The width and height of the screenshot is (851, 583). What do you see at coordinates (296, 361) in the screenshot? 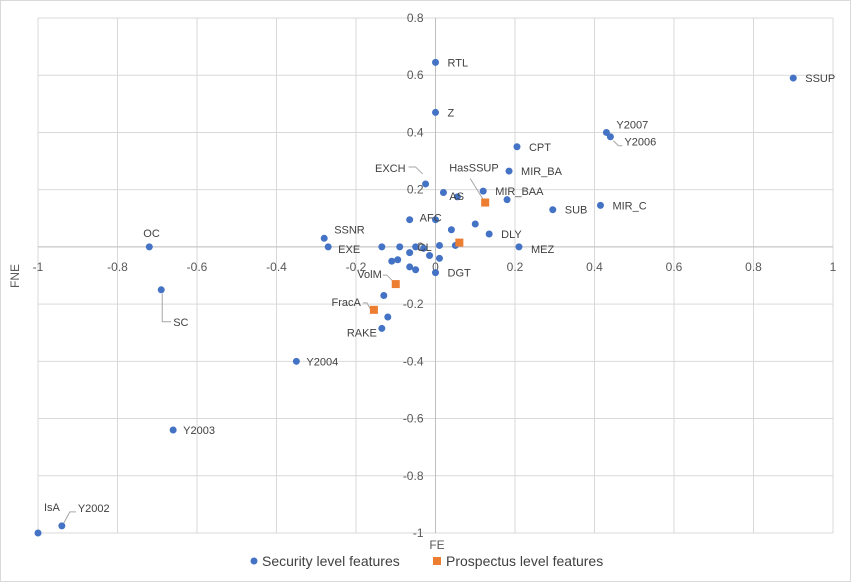
I see `point-y2004` at bounding box center [296, 361].